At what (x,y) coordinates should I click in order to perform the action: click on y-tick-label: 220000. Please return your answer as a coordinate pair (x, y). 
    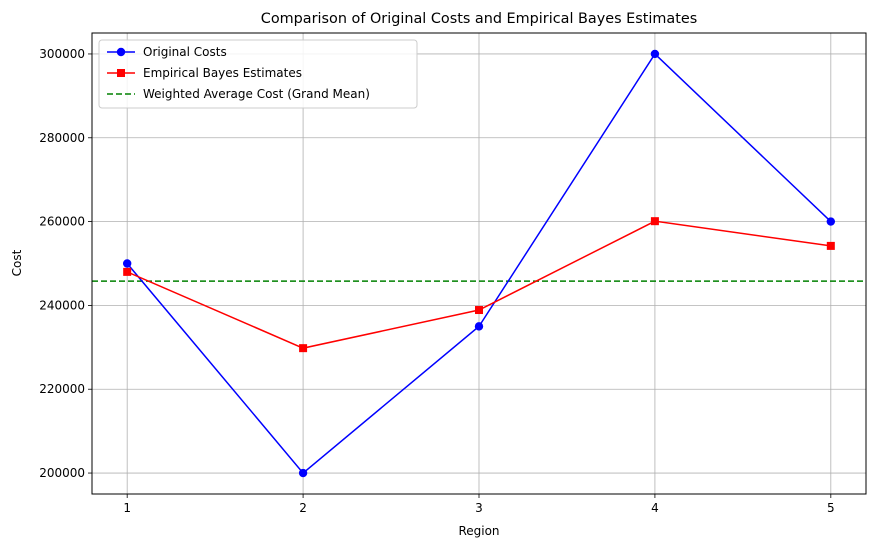
    Looking at the image, I should click on (62, 389).